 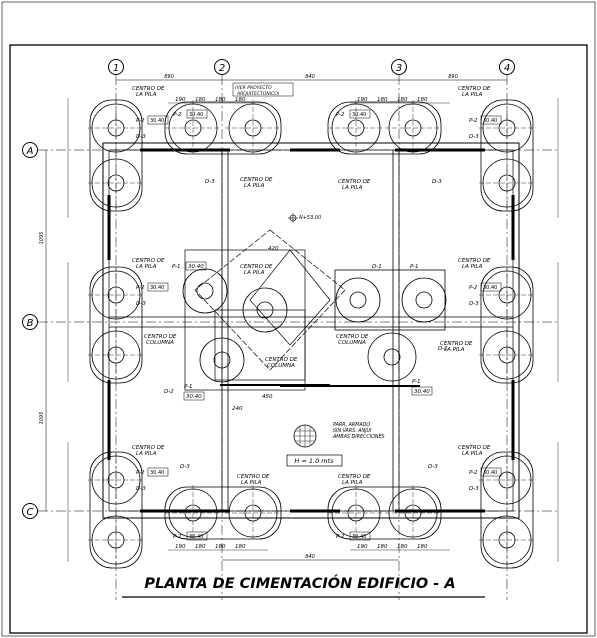 What do you see at coordinates (267, 397) in the screenshot?
I see `footing-dim: 450` at bounding box center [267, 397].